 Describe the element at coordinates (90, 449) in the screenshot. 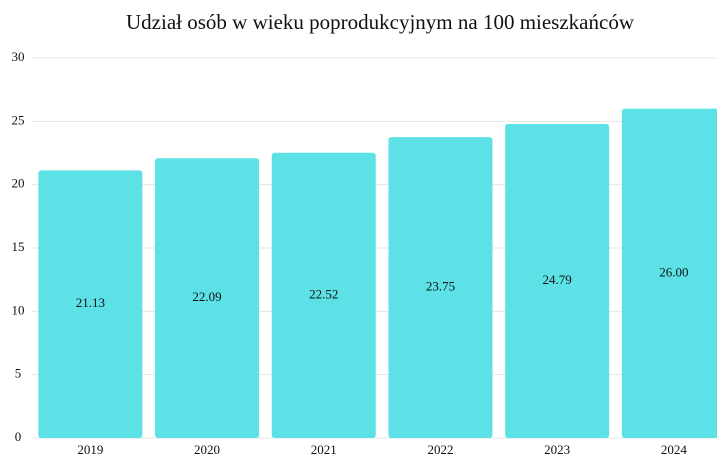

I see `x-tick-label: 2019` at that location.